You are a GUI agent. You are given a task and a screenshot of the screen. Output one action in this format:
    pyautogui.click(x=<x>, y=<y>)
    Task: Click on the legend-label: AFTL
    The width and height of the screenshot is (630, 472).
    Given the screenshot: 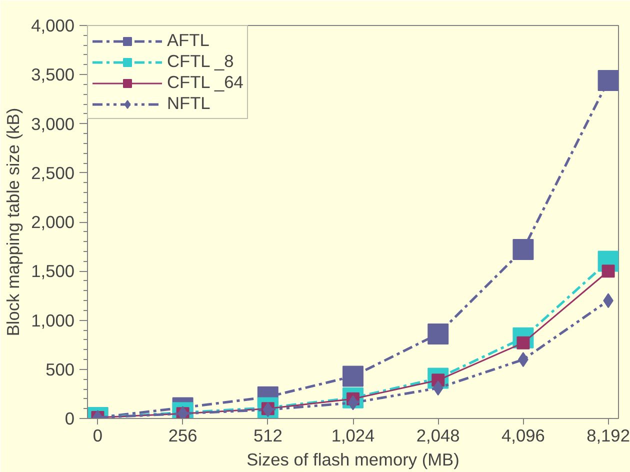 What is the action you would take?
    pyautogui.click(x=188, y=40)
    